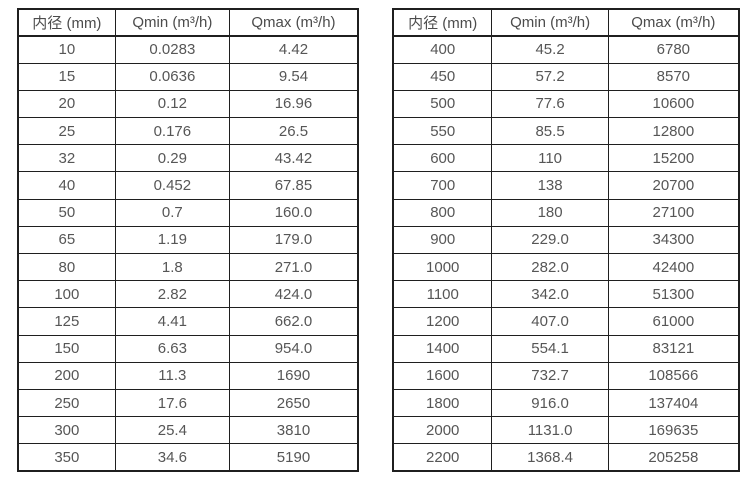 The image size is (750, 483). I want to click on table-cell: 342.0, so click(550, 294).